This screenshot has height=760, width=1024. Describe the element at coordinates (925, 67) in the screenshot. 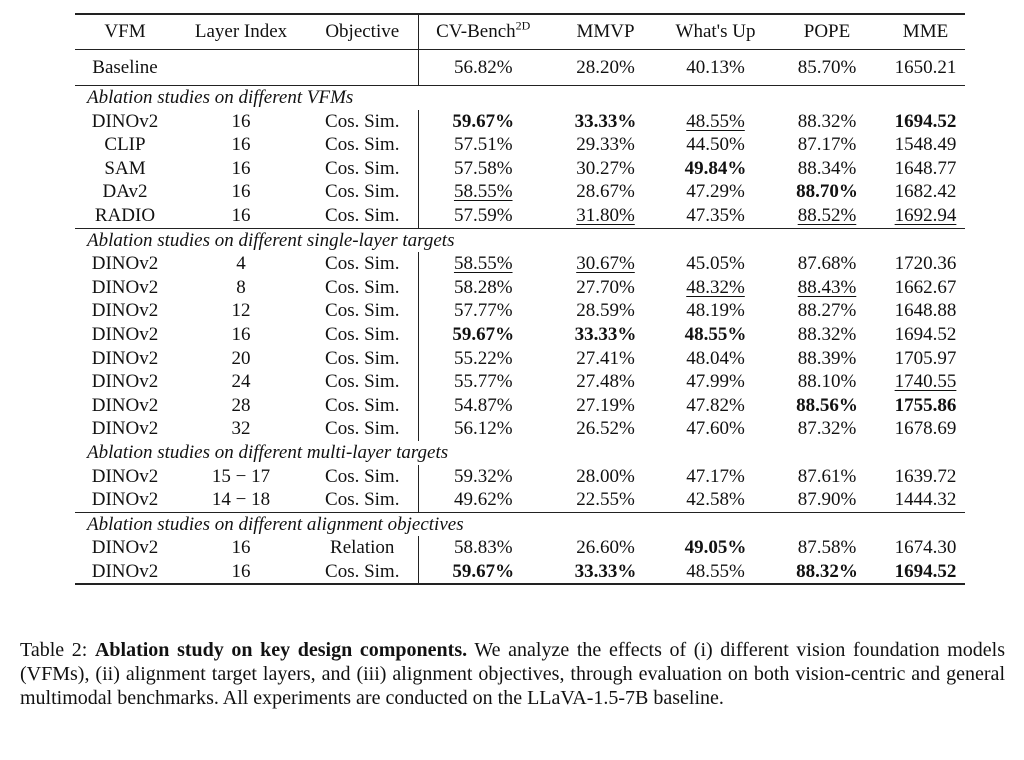

I see `metric-value: 1650.21` at that location.